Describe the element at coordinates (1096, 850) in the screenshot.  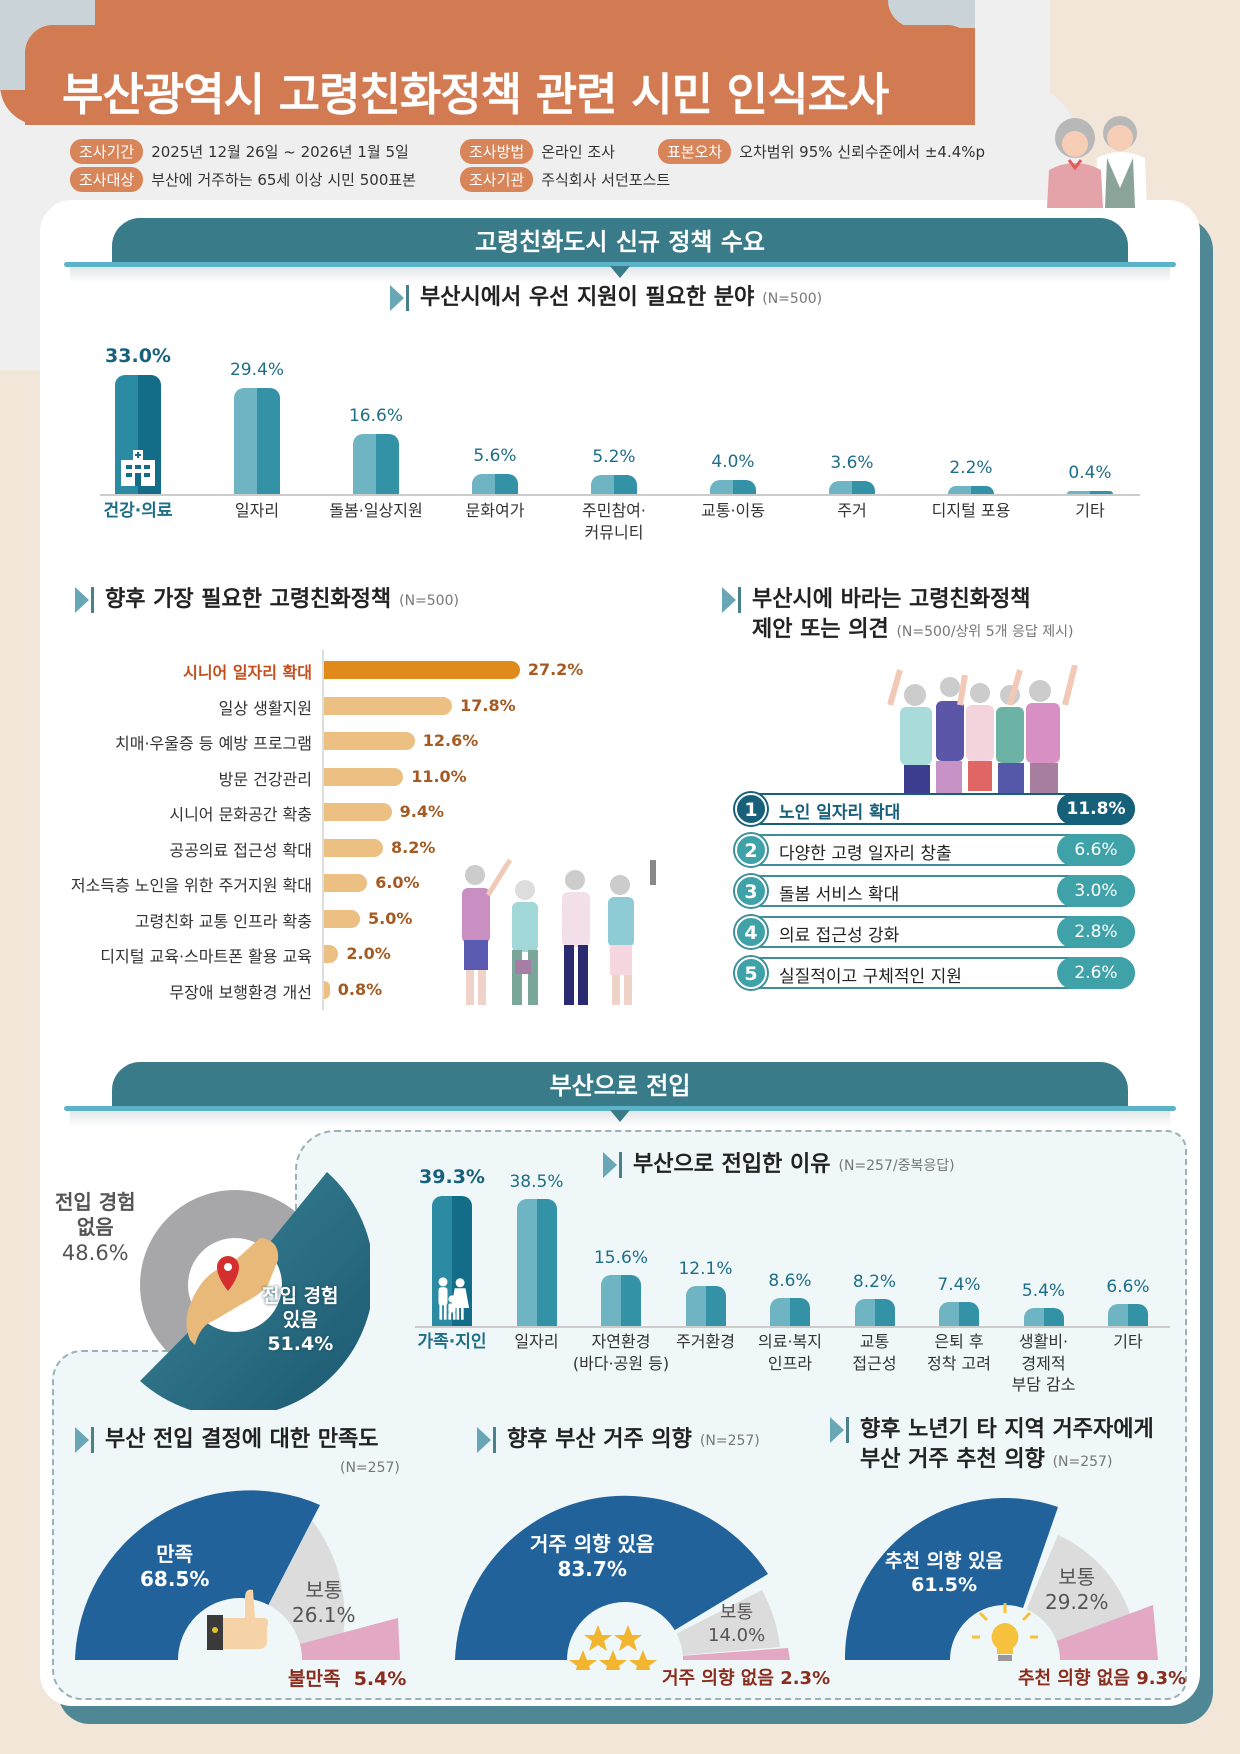
I see `suggestion-value: 6.6%` at that location.